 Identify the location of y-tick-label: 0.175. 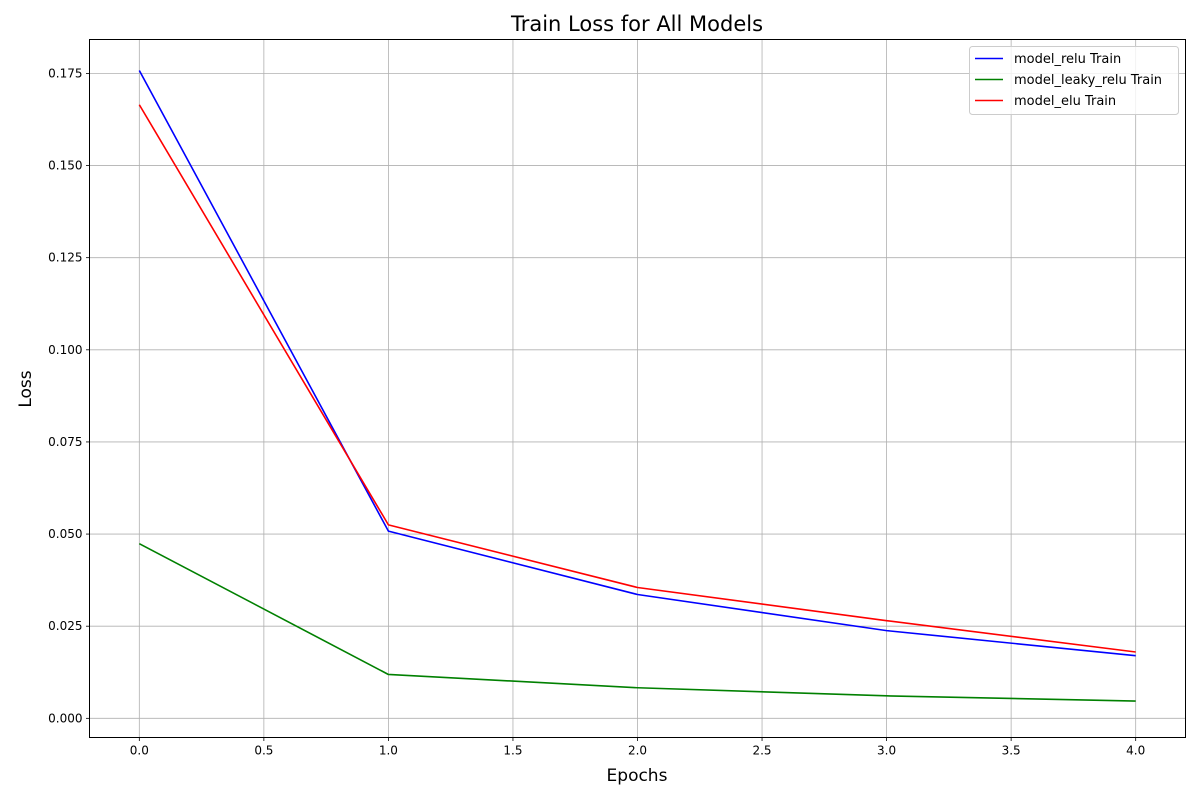
(65, 73).